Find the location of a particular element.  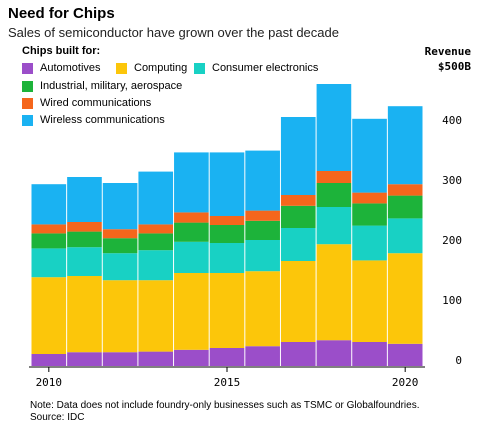

legend-item-wired: Wired communications is located at coordinates (86, 103).